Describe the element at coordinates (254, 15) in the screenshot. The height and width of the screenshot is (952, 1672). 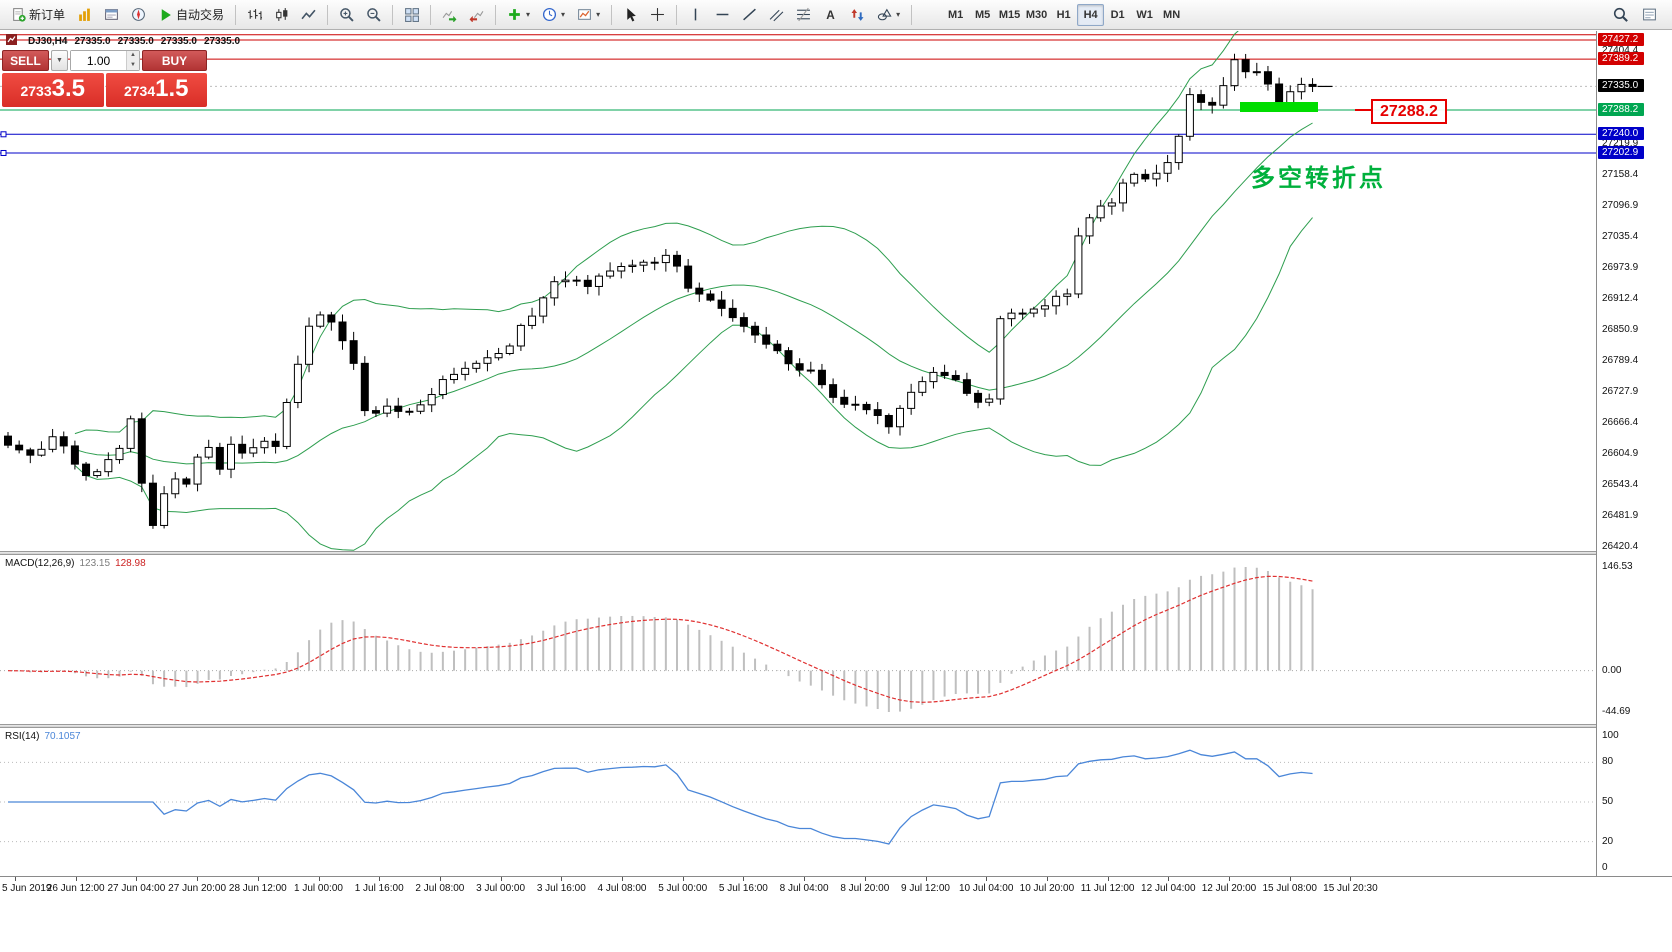
I see `bar-chart-button` at that location.